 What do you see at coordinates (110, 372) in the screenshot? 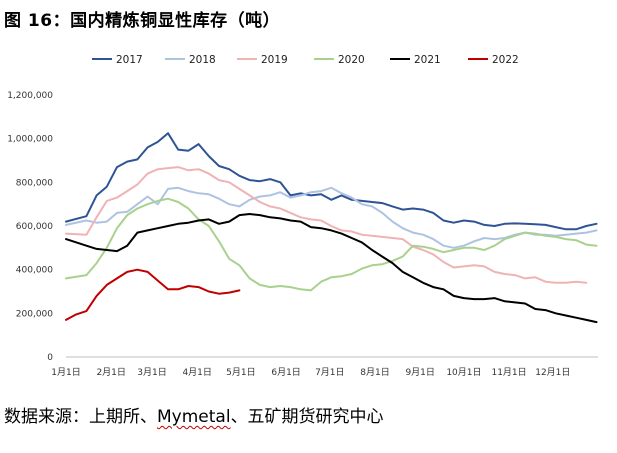
I see `x-tick-label: 2月1日` at bounding box center [110, 372].